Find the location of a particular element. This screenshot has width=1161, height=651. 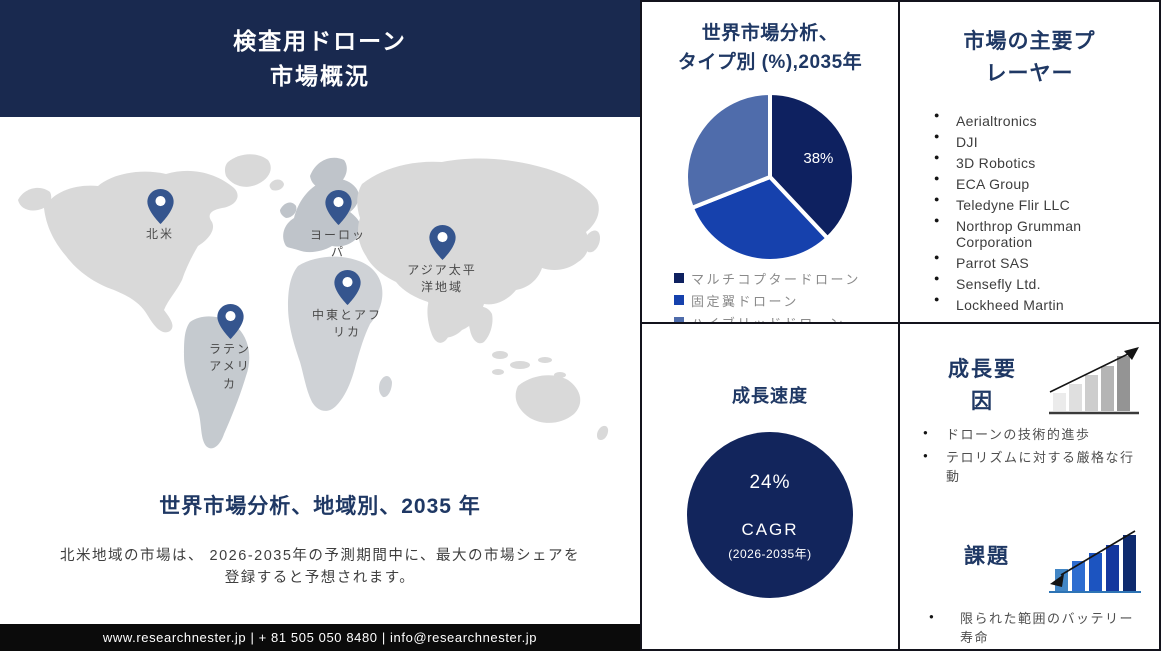

cagr-kpi-circle: 24% CAGR (2026-2035年) is located at coordinates (770, 515).